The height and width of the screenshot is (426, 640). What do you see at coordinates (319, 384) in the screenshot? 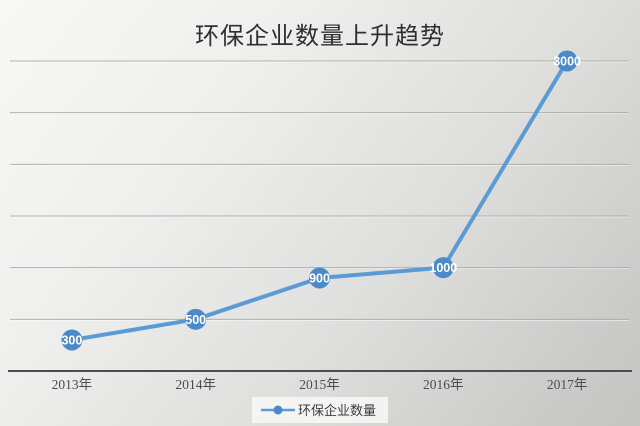
I see `x-axis-label: 2015年` at bounding box center [319, 384].